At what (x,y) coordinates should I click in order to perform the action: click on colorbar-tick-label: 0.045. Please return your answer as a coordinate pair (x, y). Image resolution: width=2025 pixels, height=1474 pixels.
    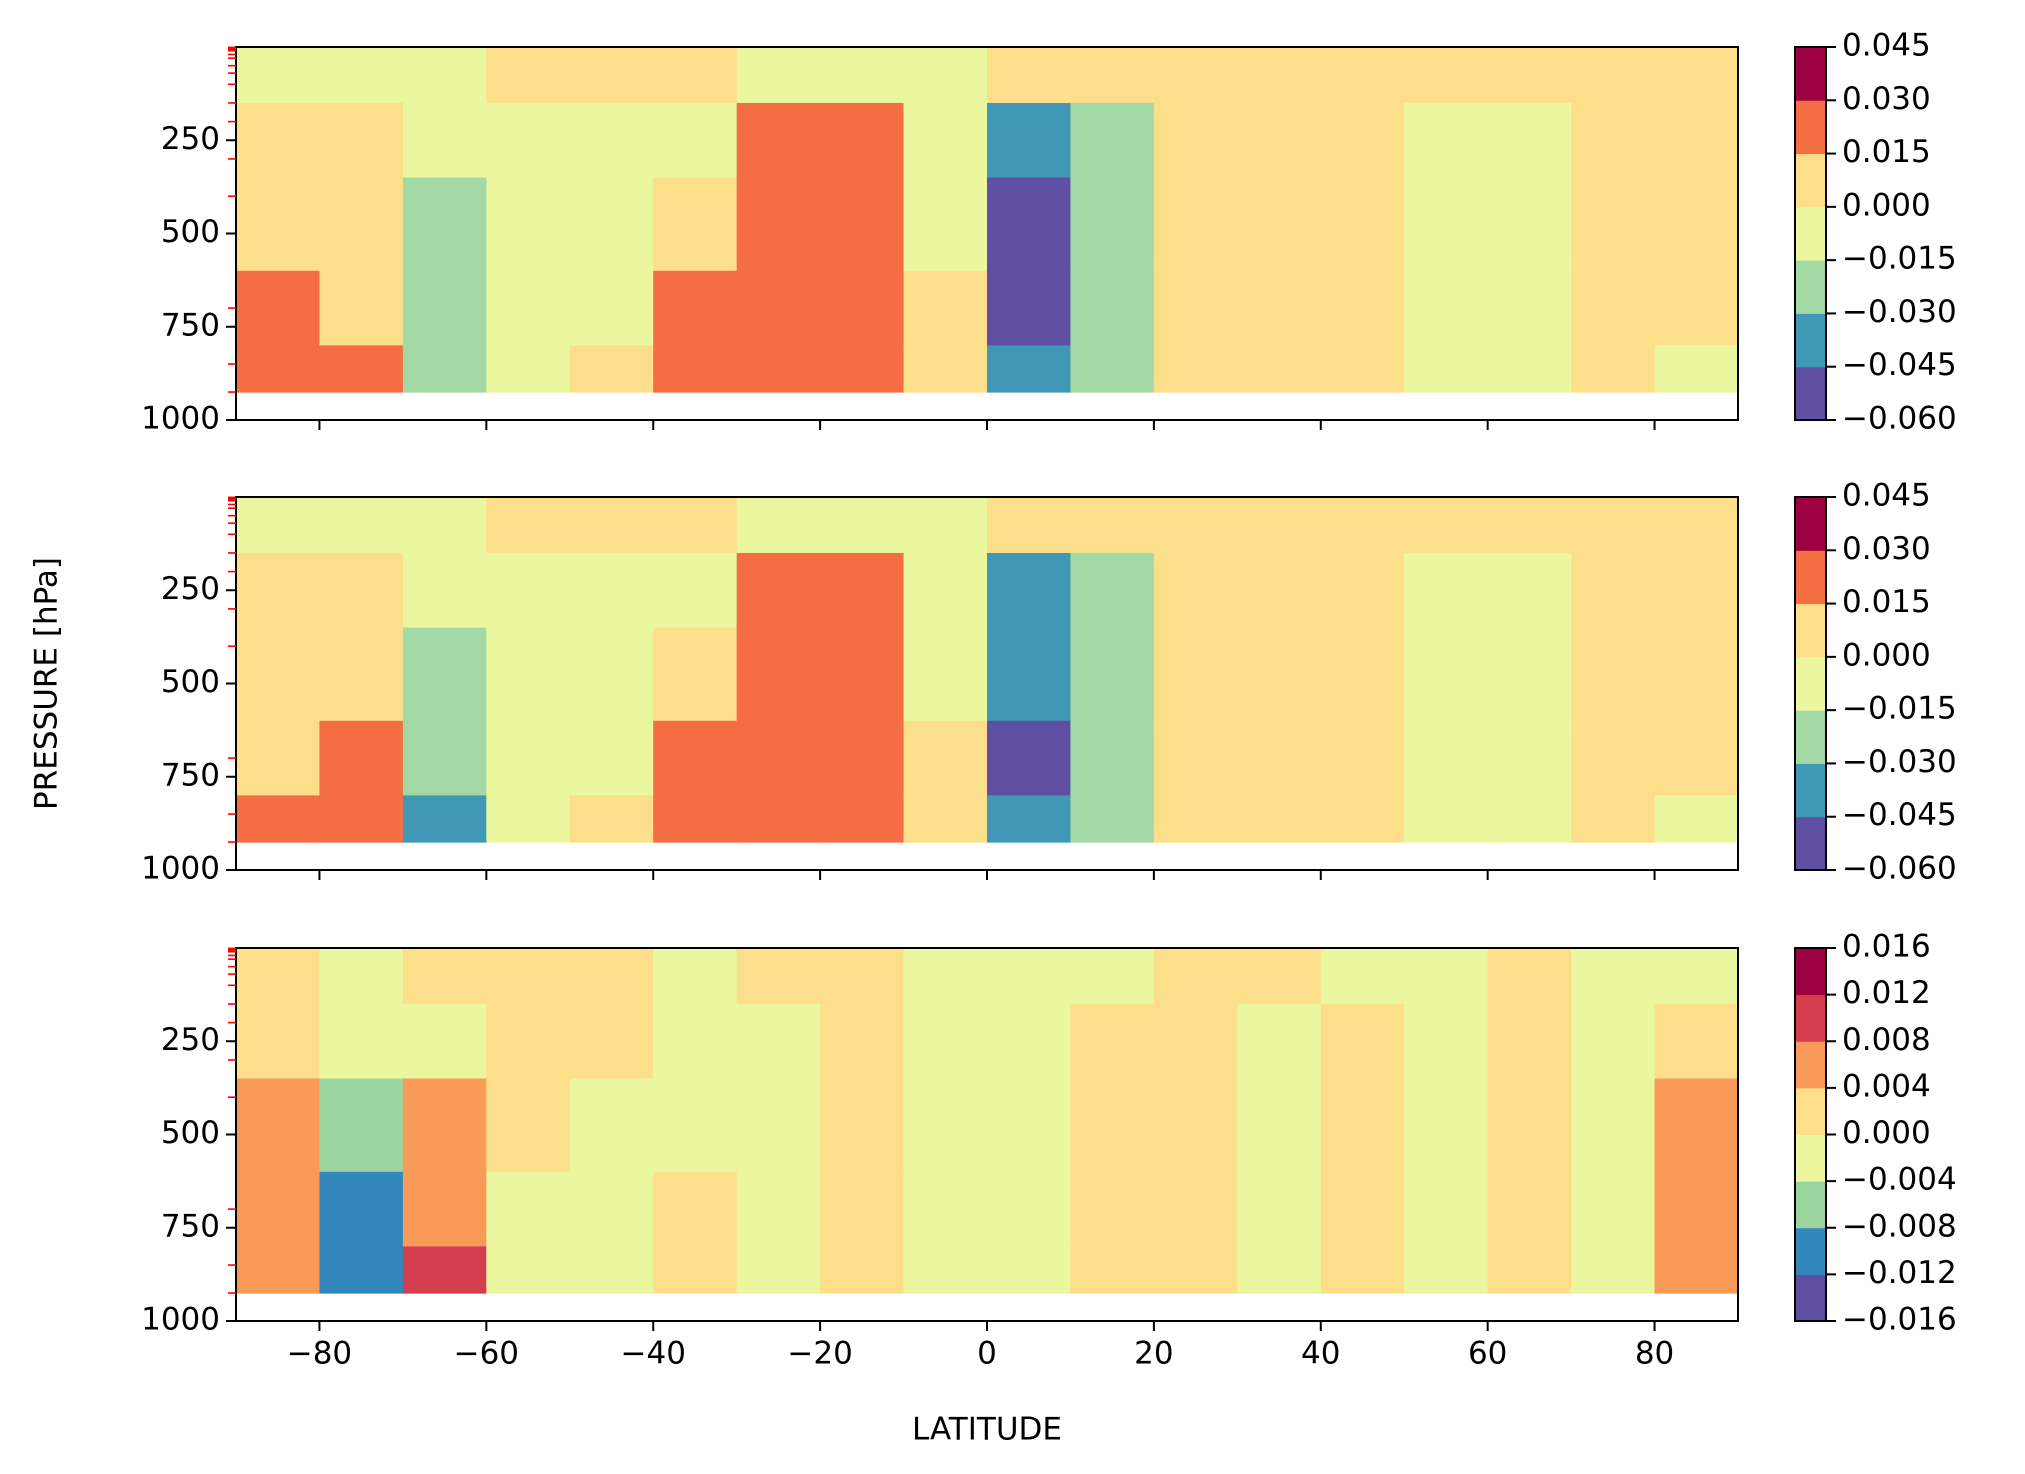
    Looking at the image, I should click on (1886, 496).